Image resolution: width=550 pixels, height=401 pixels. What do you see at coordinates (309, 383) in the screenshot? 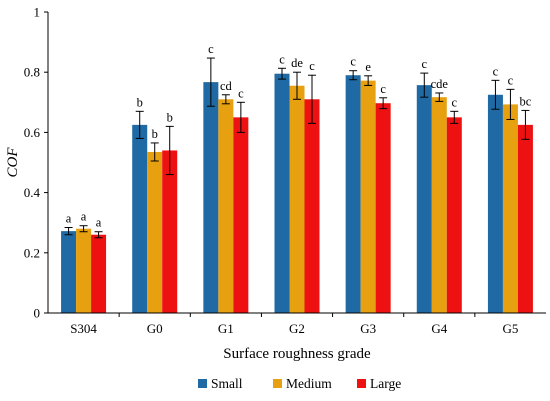
I see `legend-label-medium: Medium` at bounding box center [309, 383].